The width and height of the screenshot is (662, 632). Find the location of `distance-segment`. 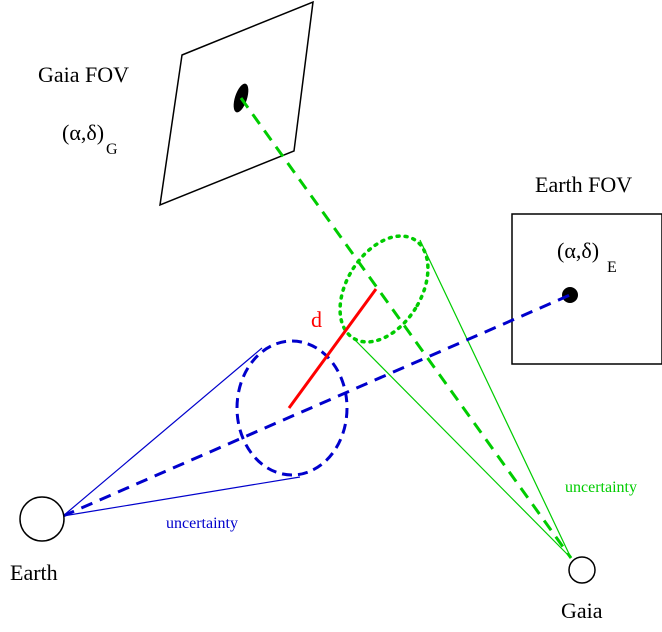

distance-segment is located at coordinates (332, 348).